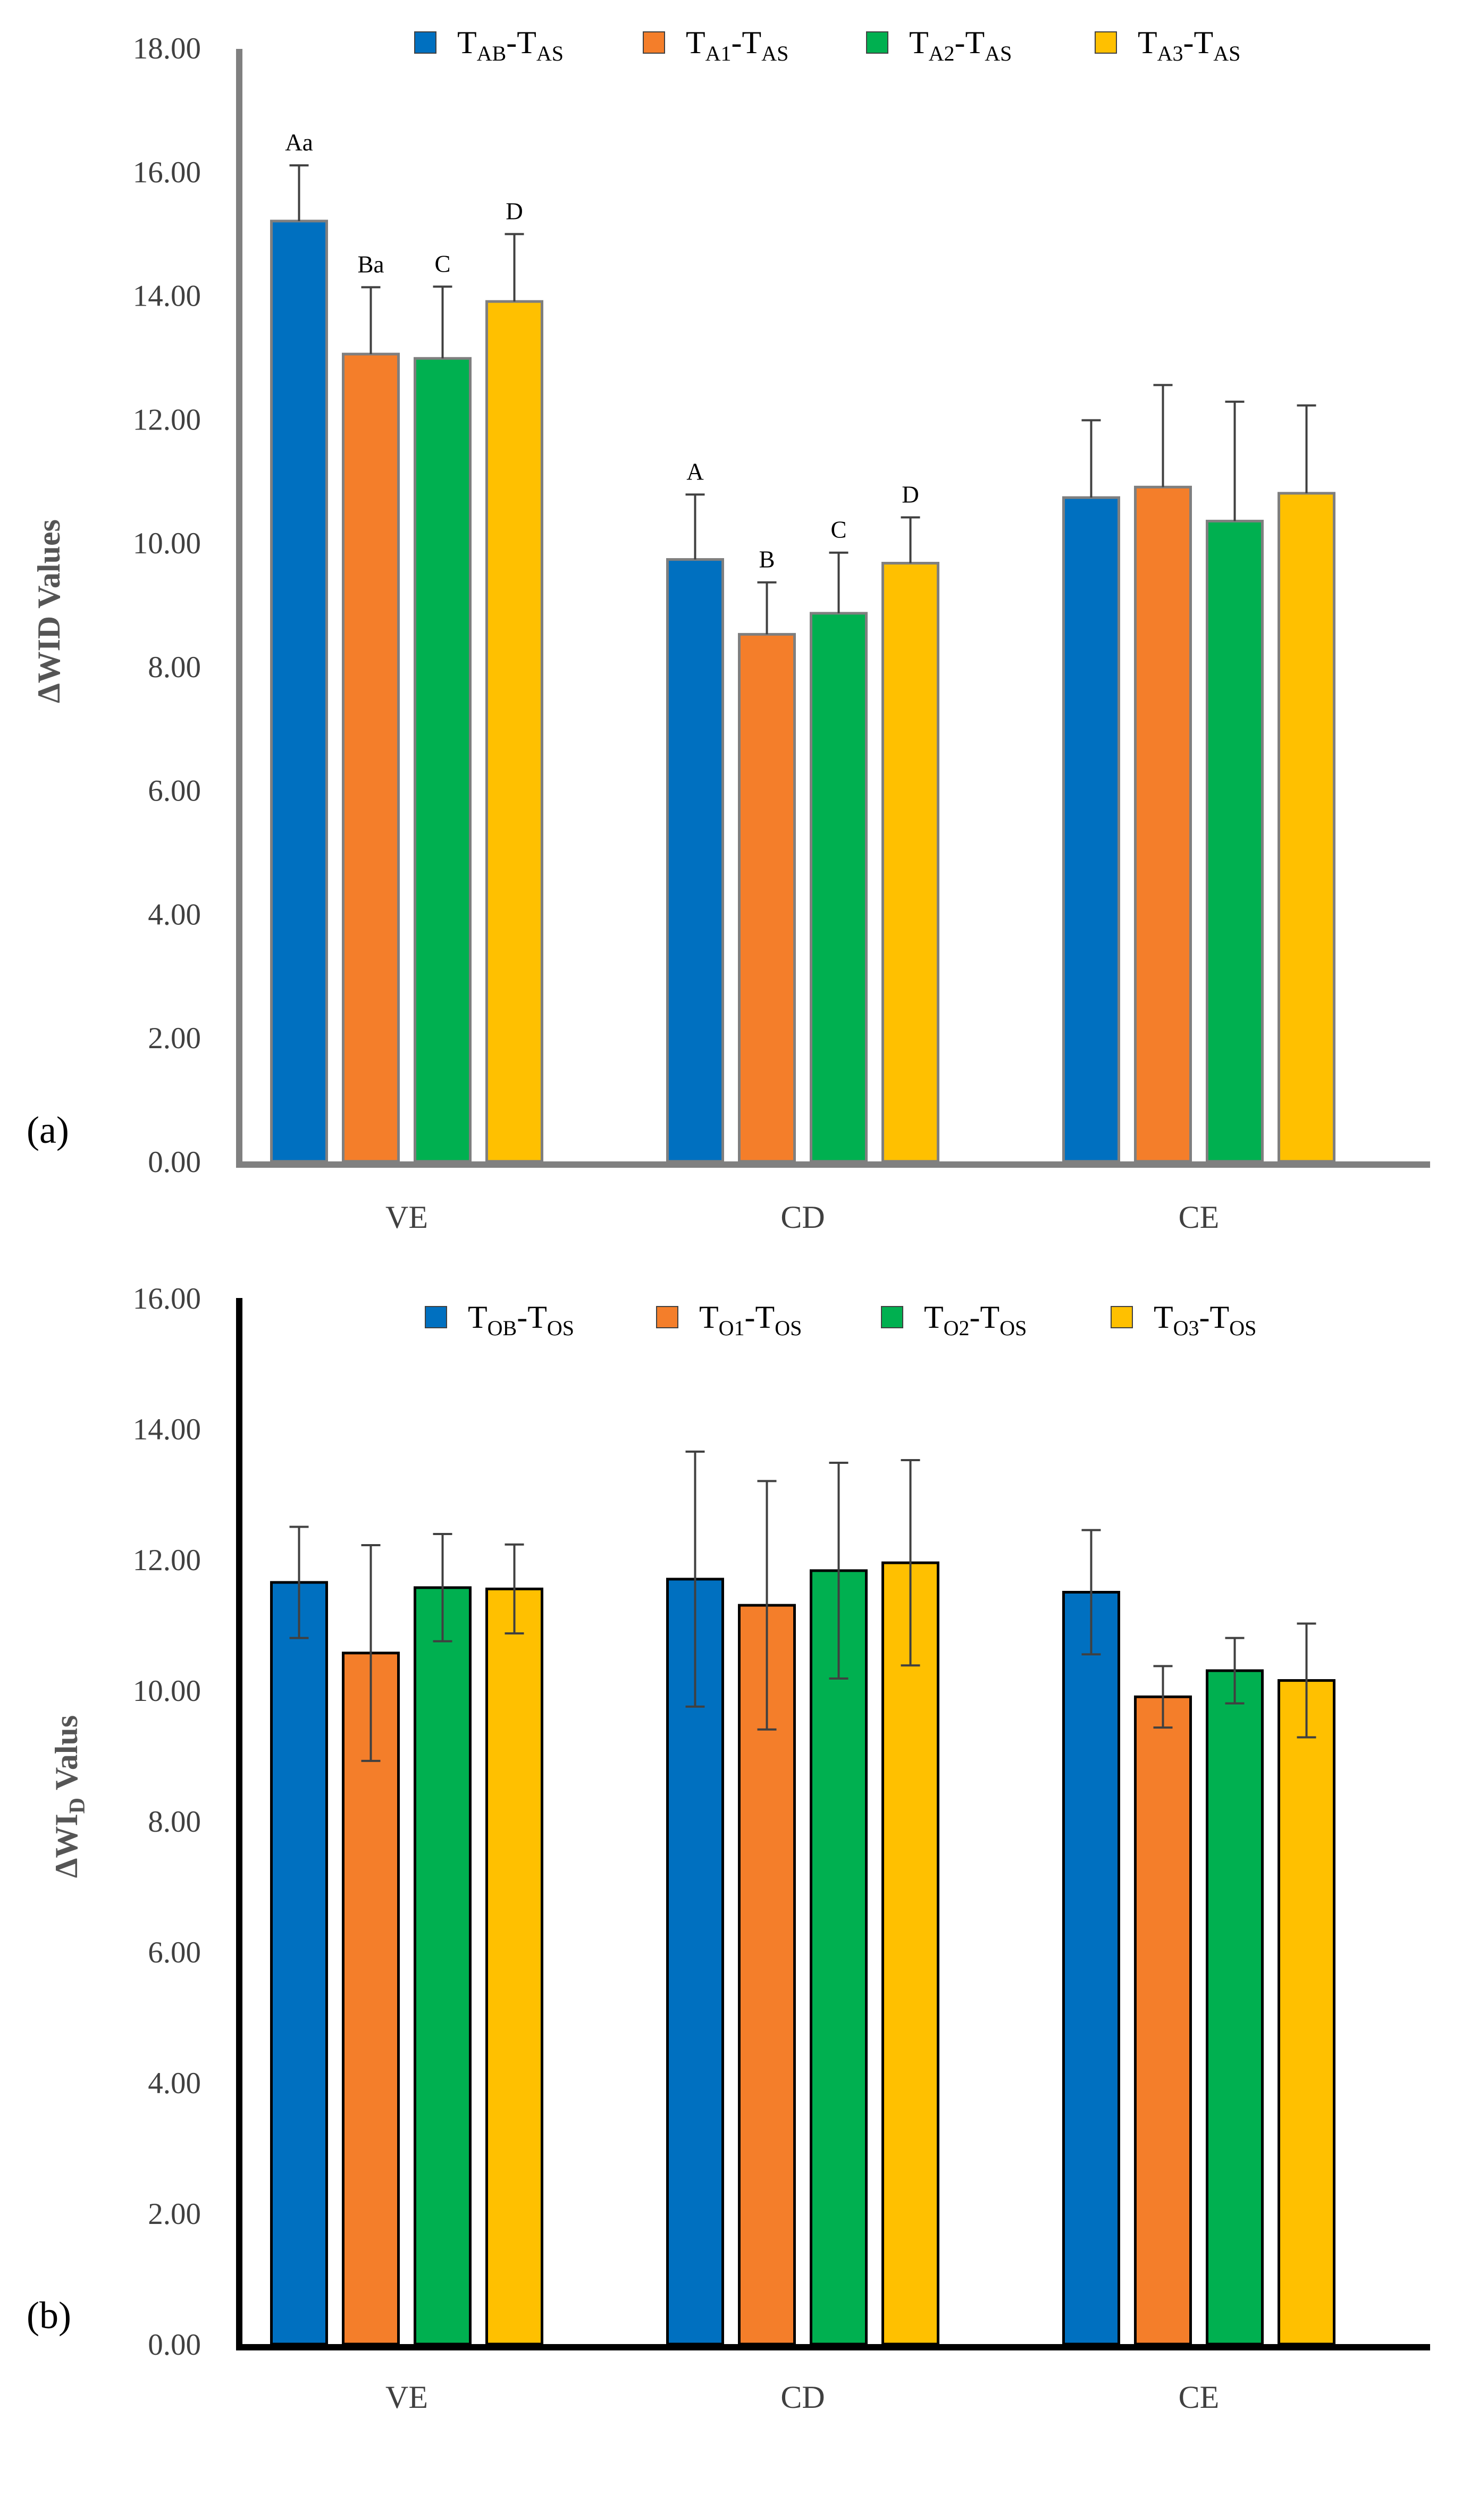  What do you see at coordinates (1189, 45) in the screenshot?
I see `legend-label: TA3-TAS` at bounding box center [1189, 45].